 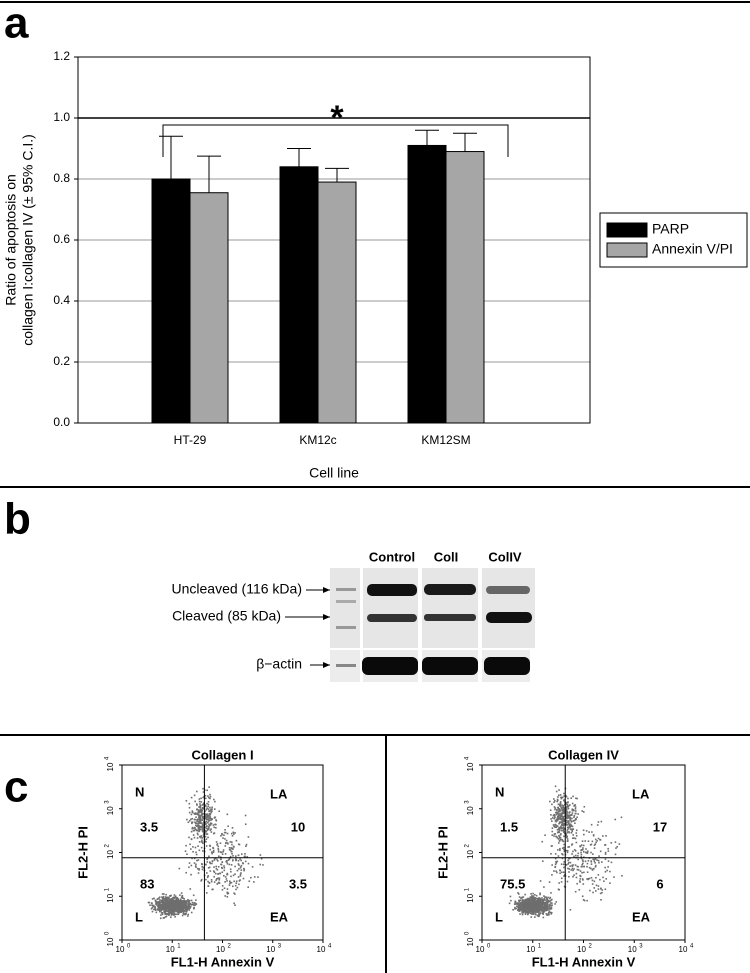 What do you see at coordinates (110, 854) in the screenshot?
I see `y-tick-label: 10` at bounding box center [110, 854].